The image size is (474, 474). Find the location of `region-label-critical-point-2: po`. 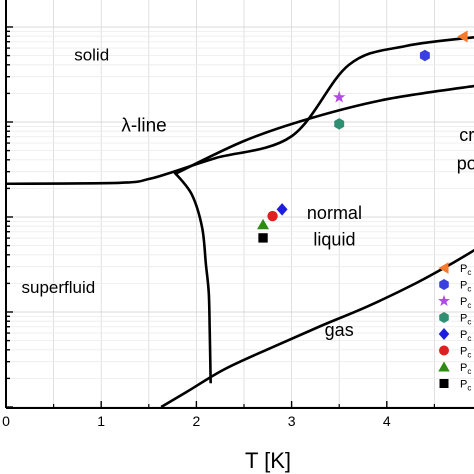

region-label-critical-point-2: po is located at coordinates (465, 164).